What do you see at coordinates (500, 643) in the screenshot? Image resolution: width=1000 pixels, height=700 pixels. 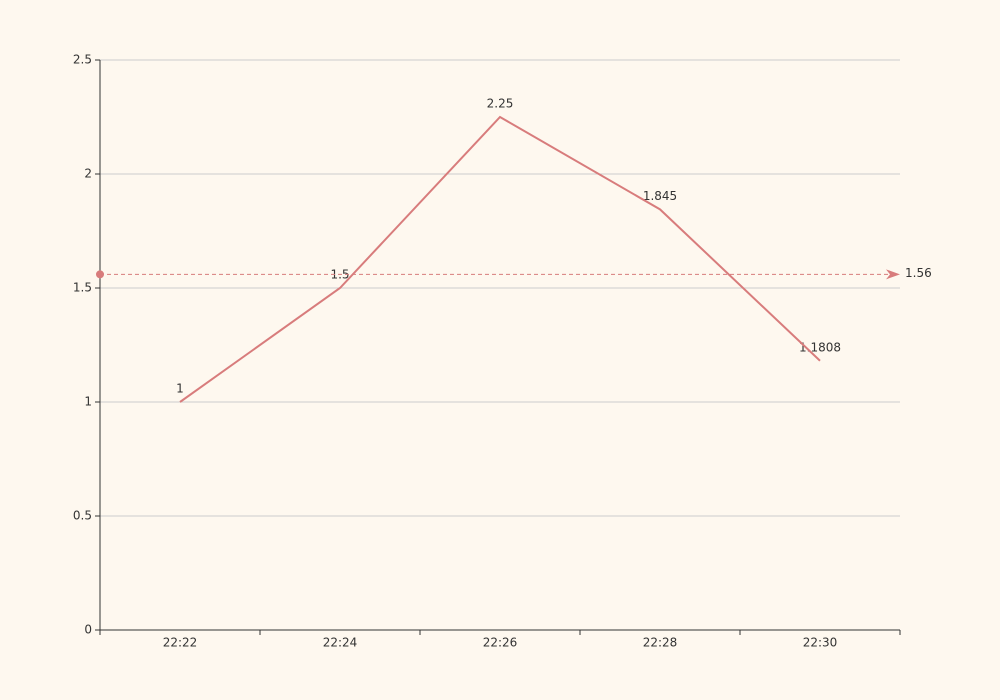 I see `x-tick-label: 22:26` at bounding box center [500, 643].